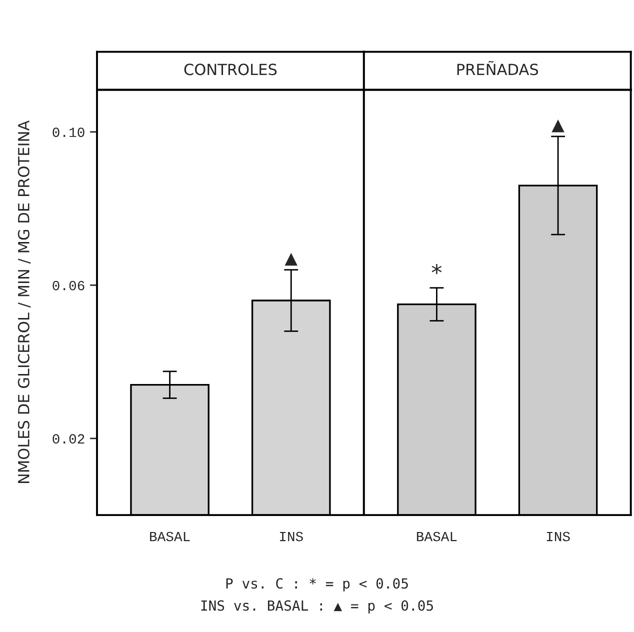 The width and height of the screenshot is (634, 632). Describe the element at coordinates (68, 133) in the screenshot. I see `y-tick-label: 0.10` at that location.